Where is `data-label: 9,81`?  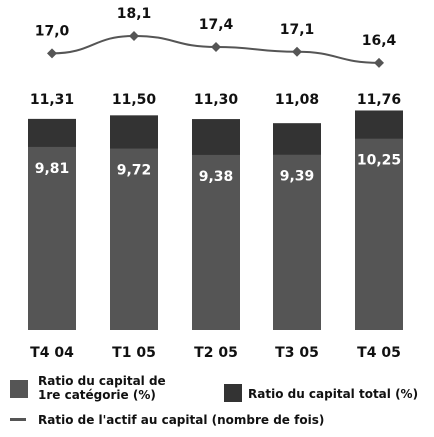
data-label: 9,81 is located at coordinates (52, 169).